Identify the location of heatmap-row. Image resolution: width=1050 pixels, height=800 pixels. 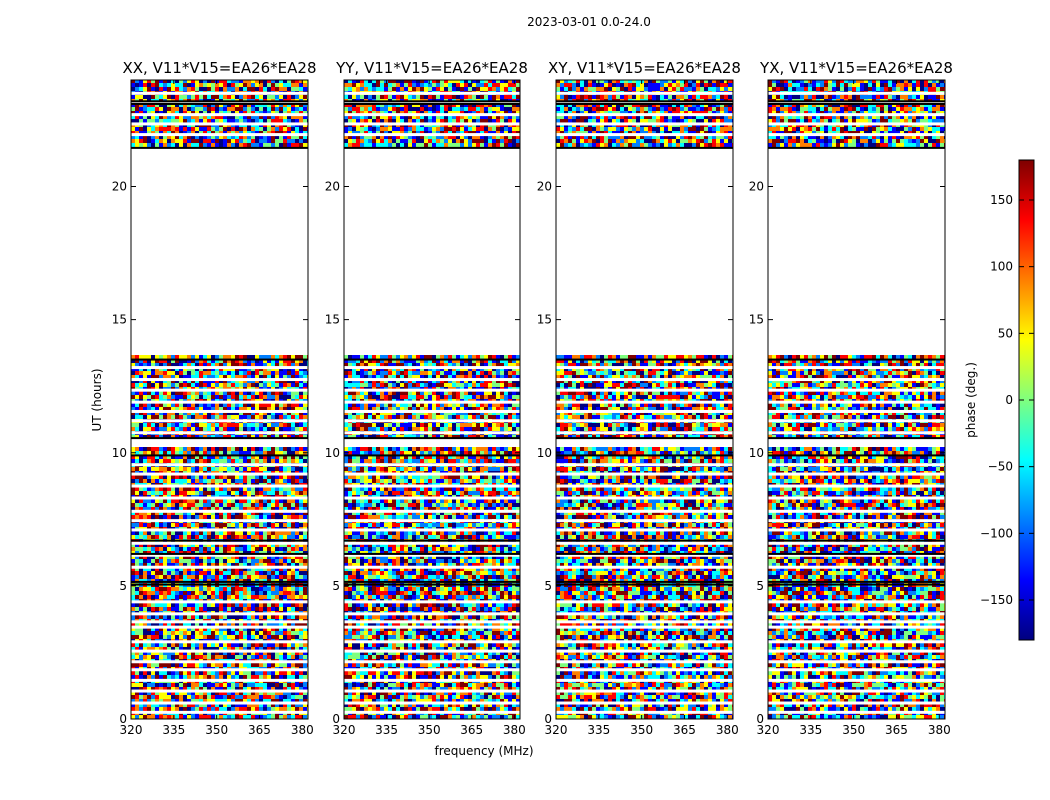
(219, 481).